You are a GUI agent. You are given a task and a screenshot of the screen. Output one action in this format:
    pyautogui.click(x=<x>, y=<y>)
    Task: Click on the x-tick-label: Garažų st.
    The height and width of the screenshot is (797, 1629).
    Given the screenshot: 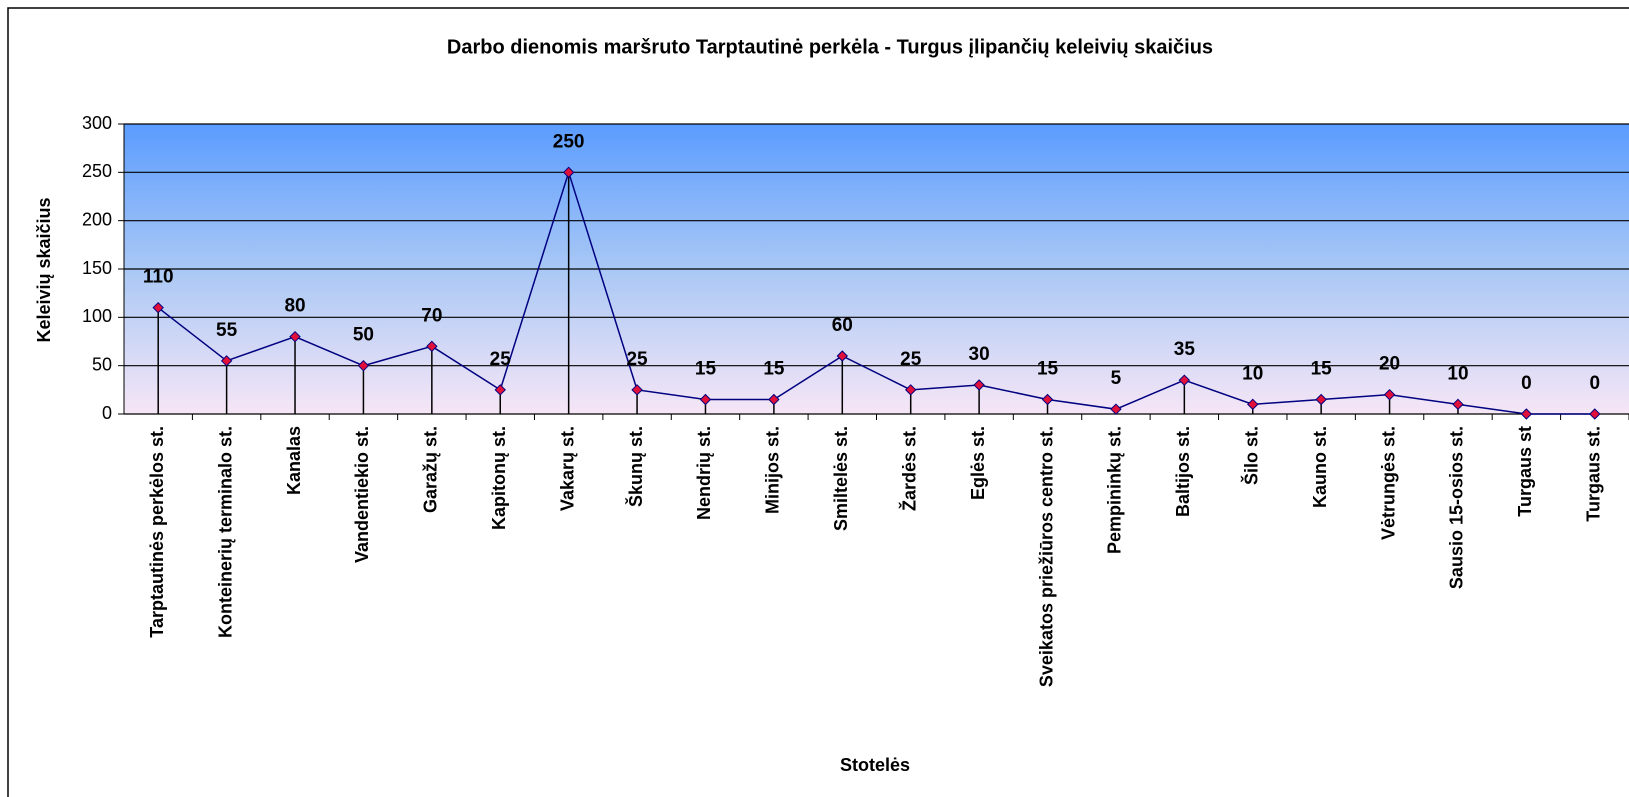 What is the action you would take?
    pyautogui.click(x=431, y=469)
    